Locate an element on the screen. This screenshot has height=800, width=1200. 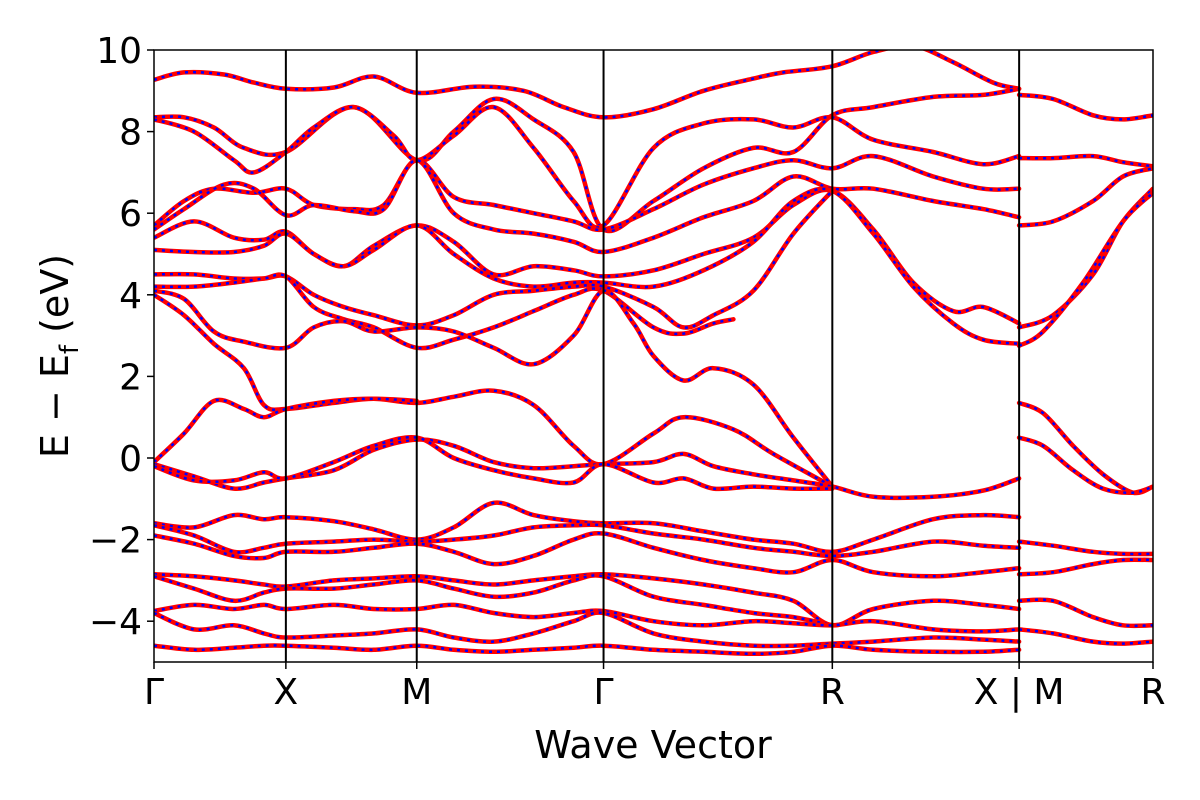
x-tick-label-1: Γ is located at coordinates (154, 692).